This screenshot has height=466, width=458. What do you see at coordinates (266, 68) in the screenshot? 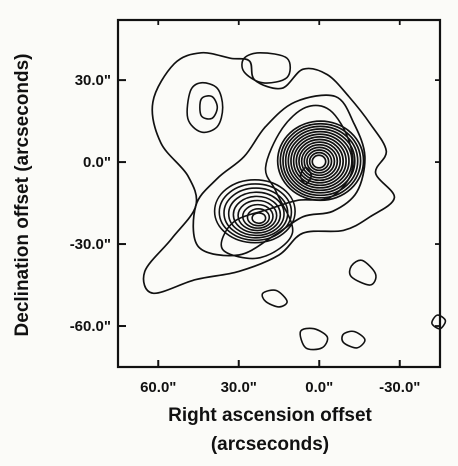
I see `patch-top` at bounding box center [266, 68].